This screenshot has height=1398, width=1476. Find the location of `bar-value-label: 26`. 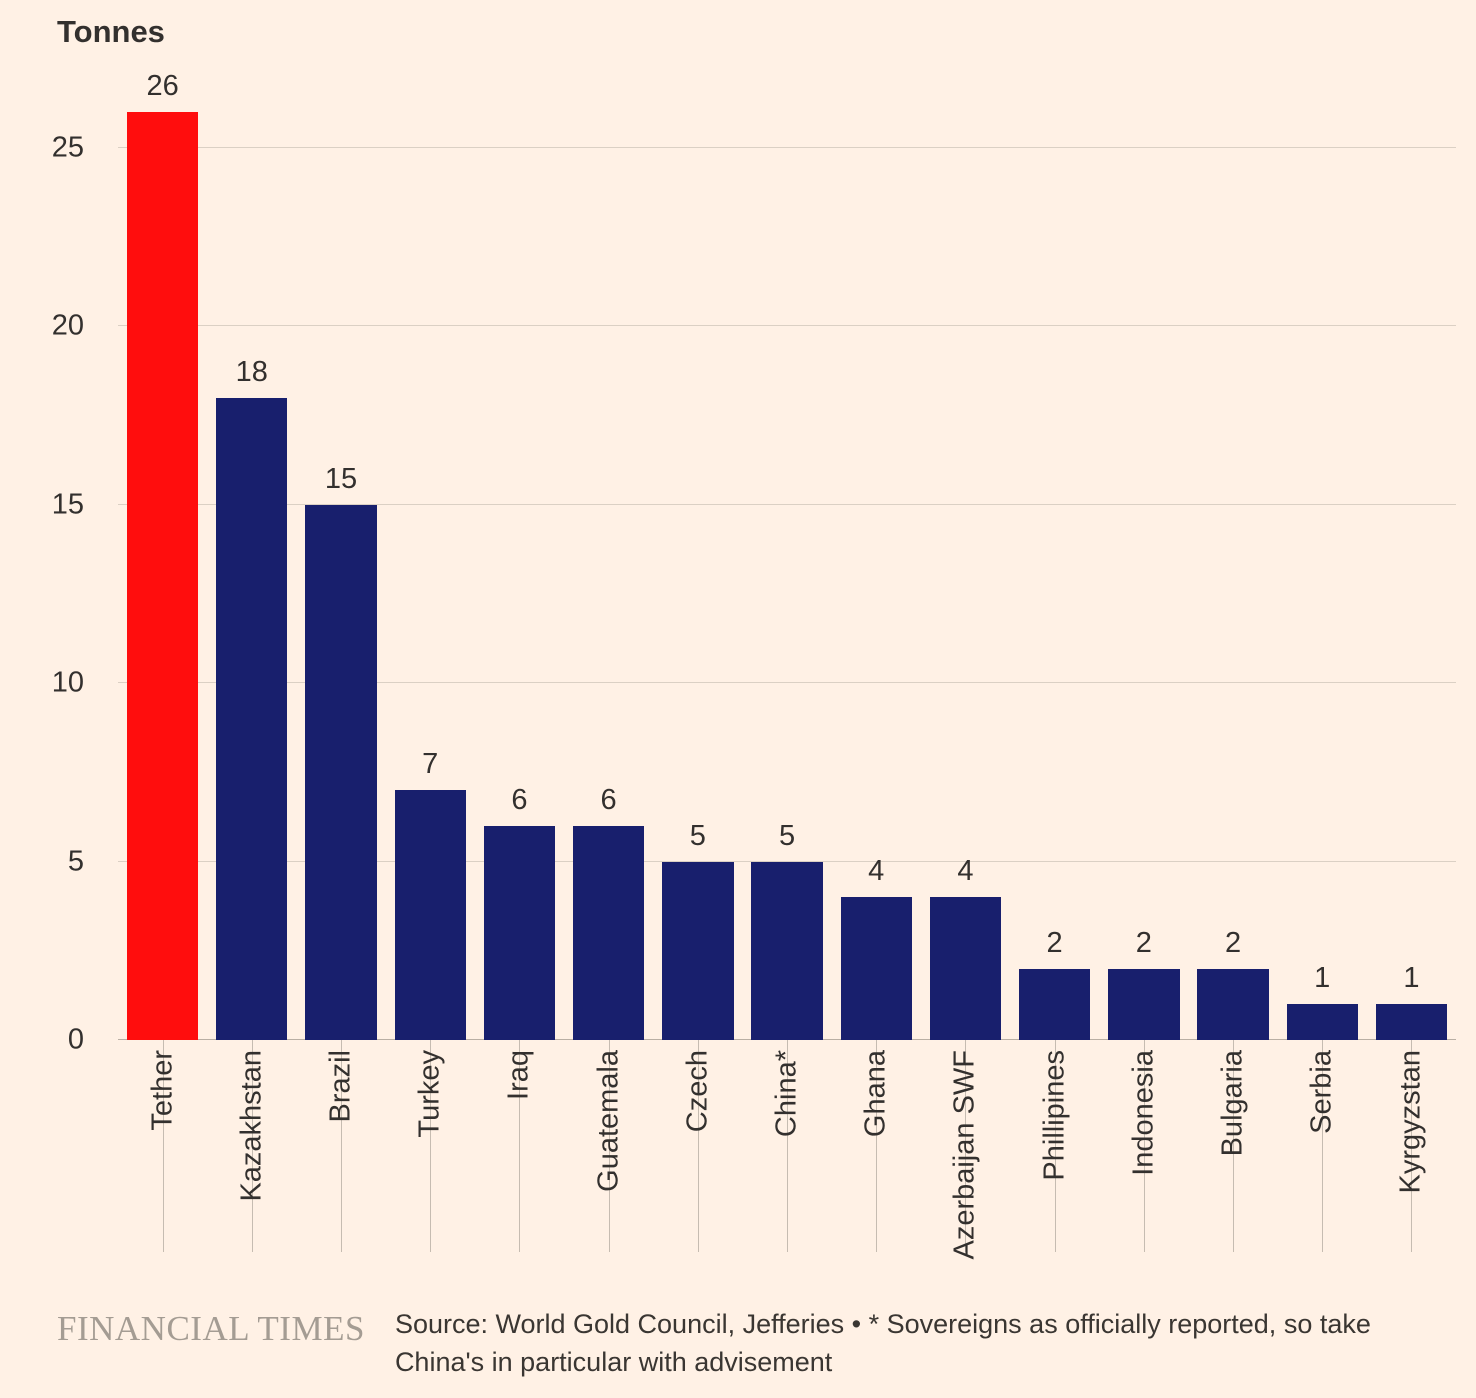

bar-value-label: 26 is located at coordinates (162, 86).